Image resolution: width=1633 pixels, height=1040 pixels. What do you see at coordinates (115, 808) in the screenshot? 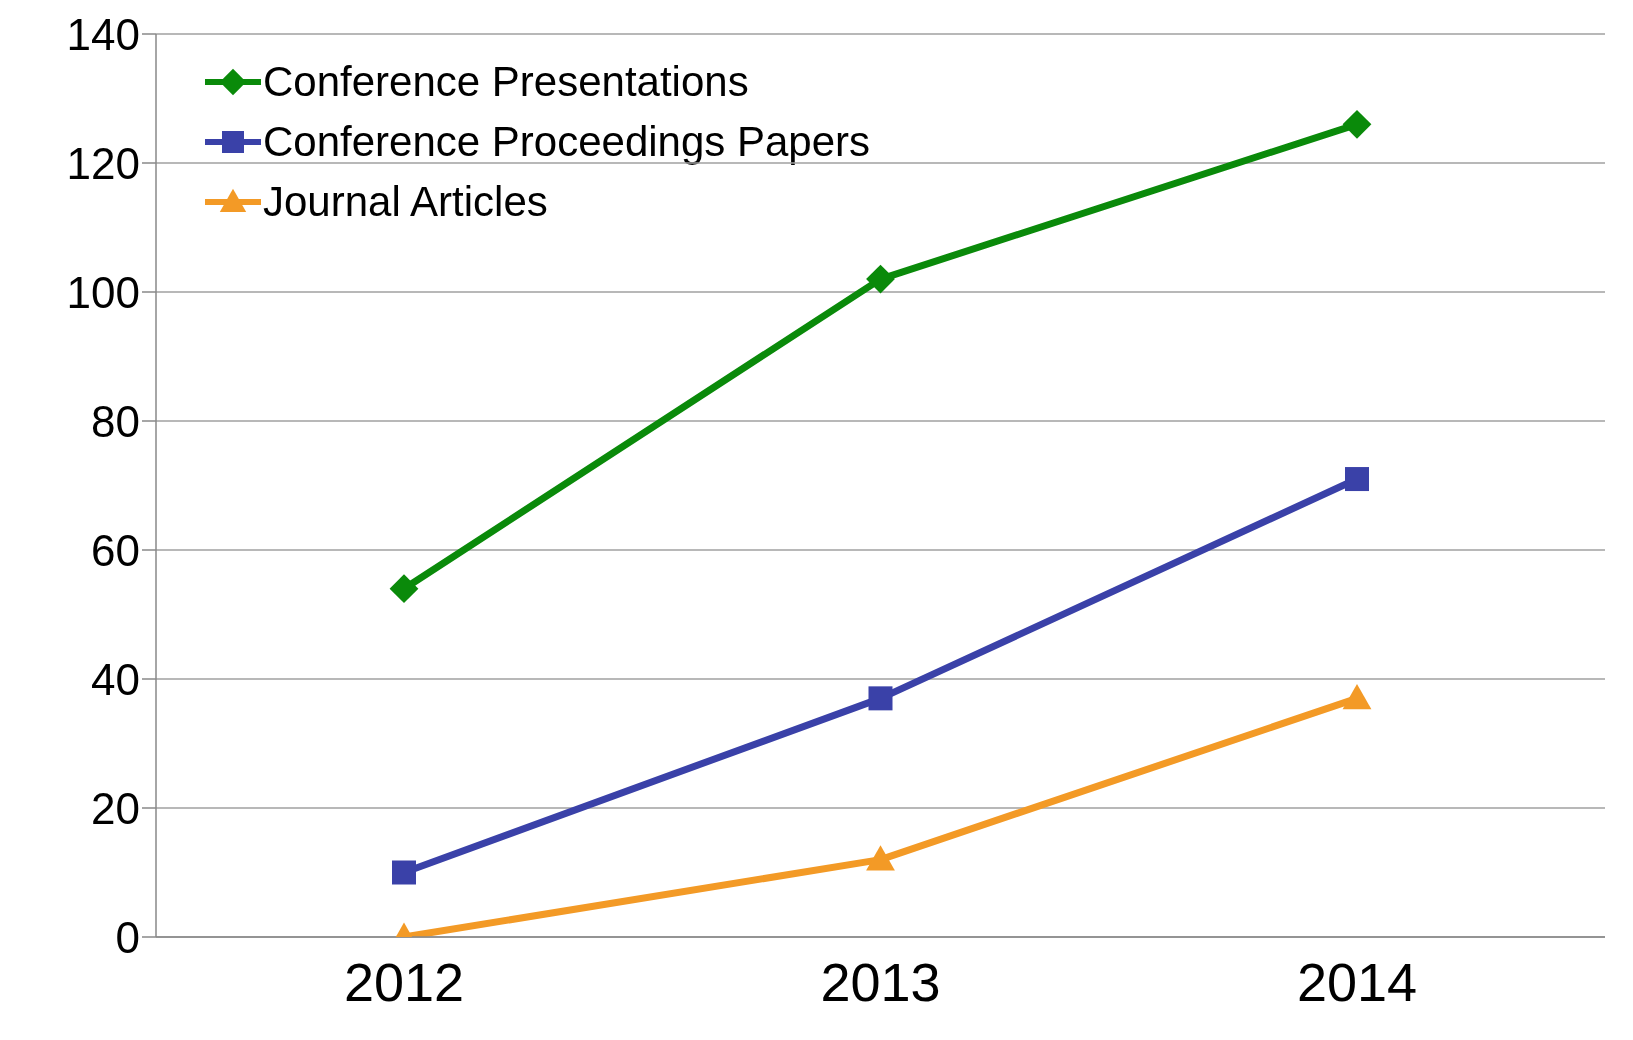
I see `y-tick-label: 20` at bounding box center [115, 808].